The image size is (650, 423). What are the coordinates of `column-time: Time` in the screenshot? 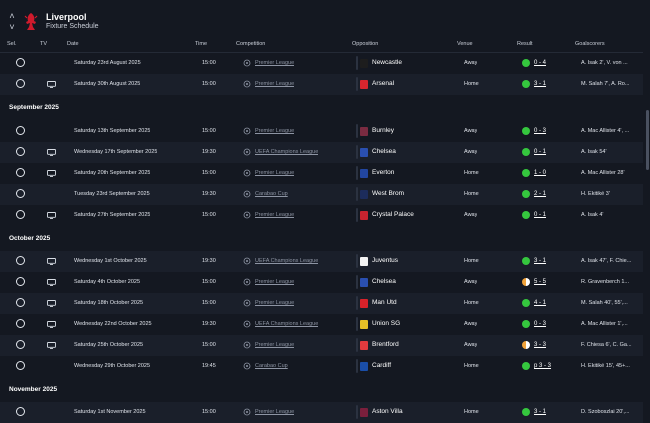 It's located at (201, 44).